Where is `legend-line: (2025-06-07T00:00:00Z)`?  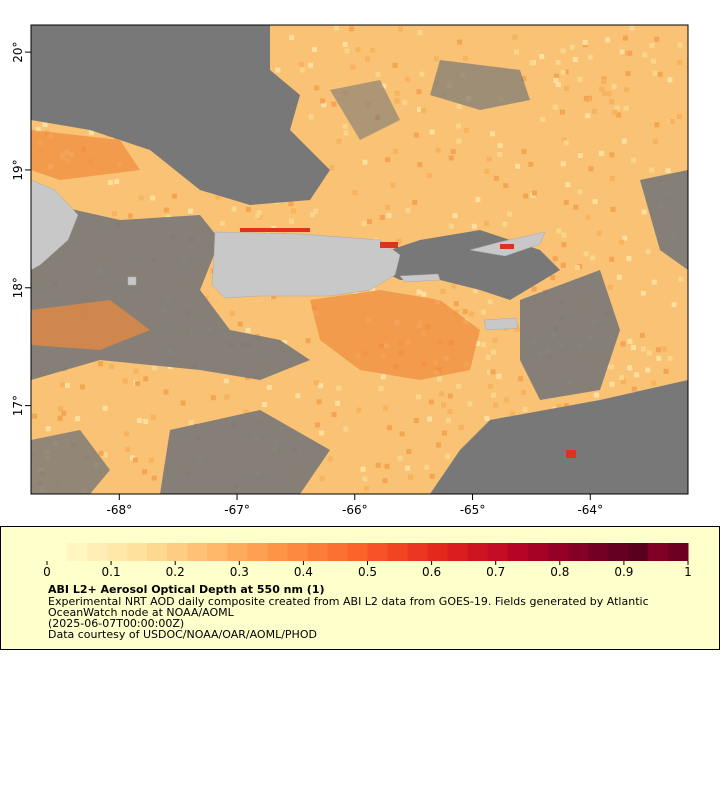
legend-line: (2025-06-07T00:00:00Z) is located at coordinates (116, 623).